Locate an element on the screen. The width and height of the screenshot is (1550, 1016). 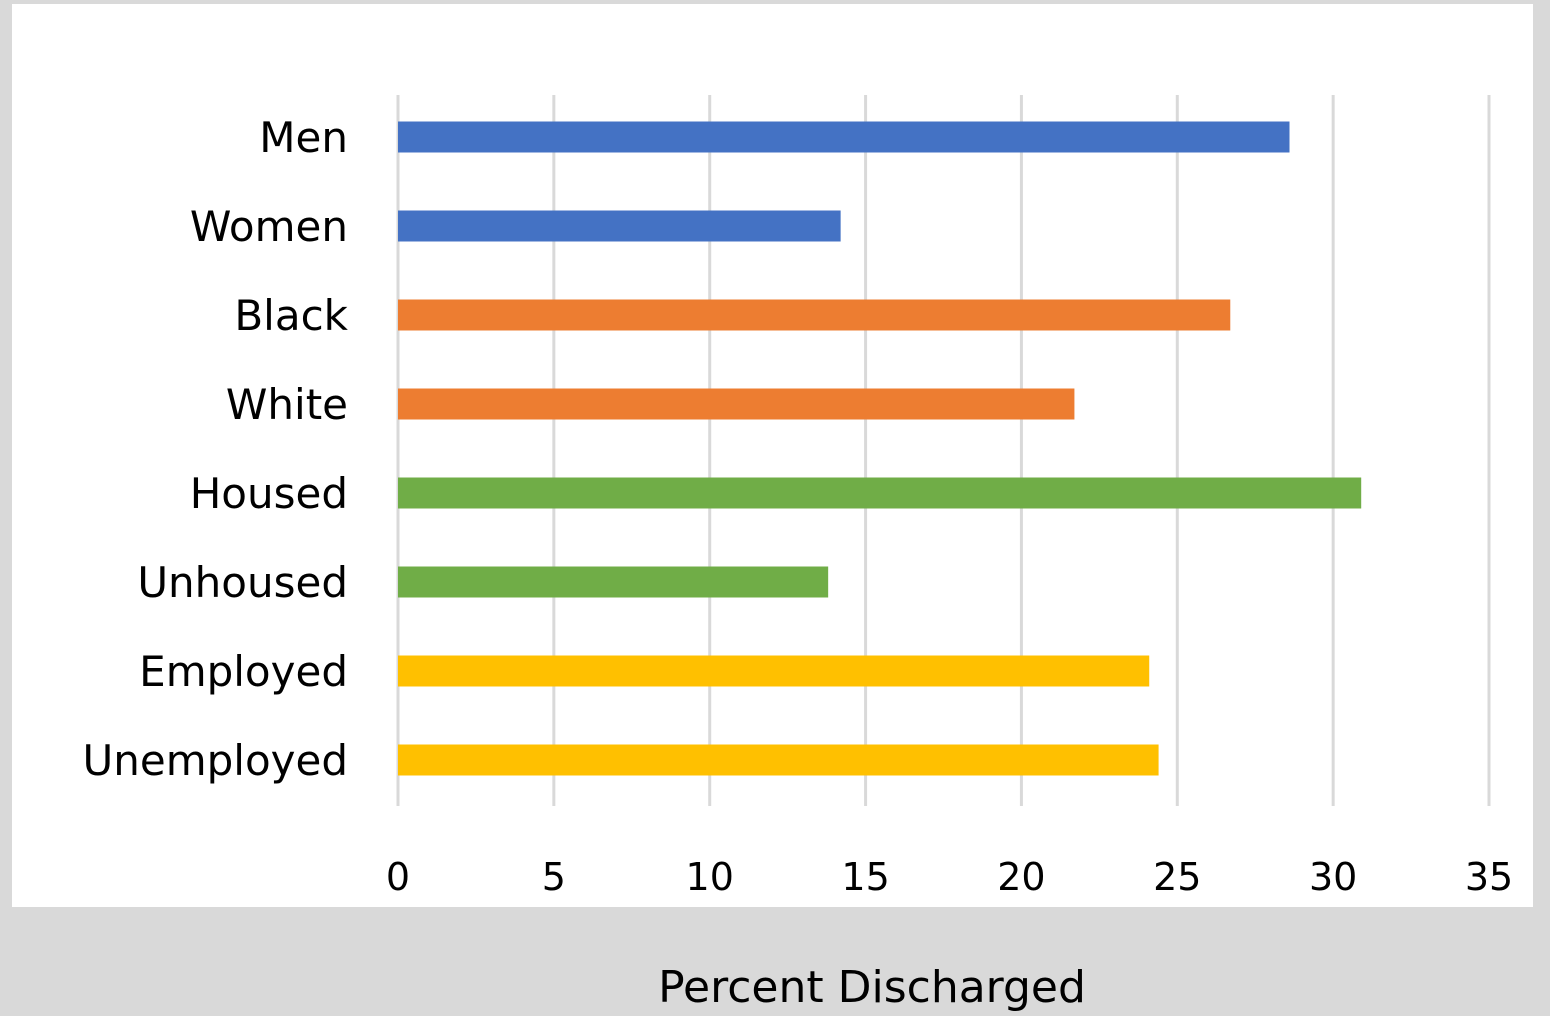
category-label: Black is located at coordinates (291, 315).